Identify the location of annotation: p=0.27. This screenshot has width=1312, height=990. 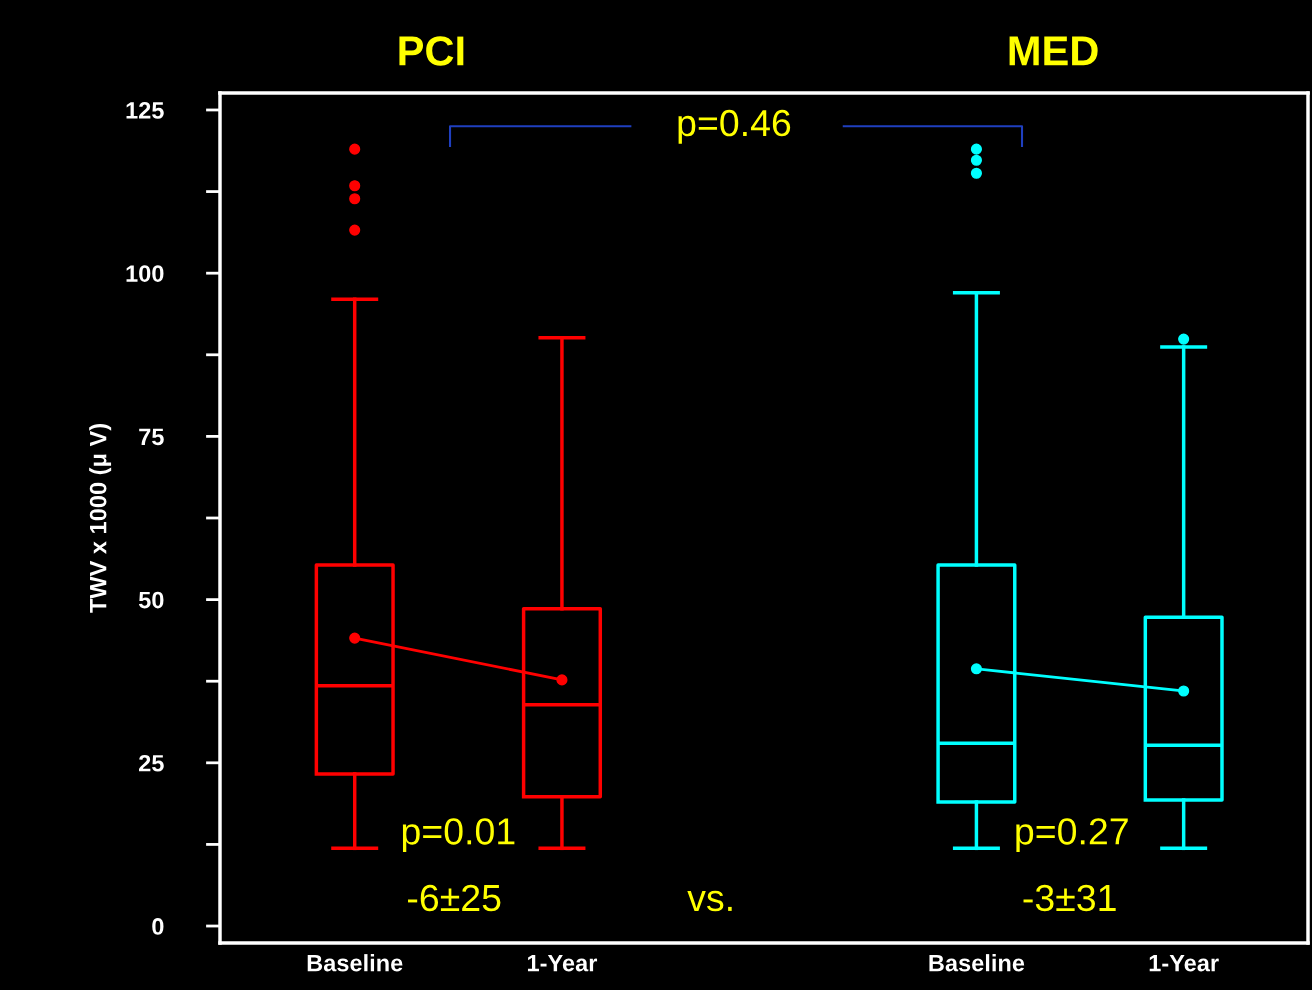
(1072, 835).